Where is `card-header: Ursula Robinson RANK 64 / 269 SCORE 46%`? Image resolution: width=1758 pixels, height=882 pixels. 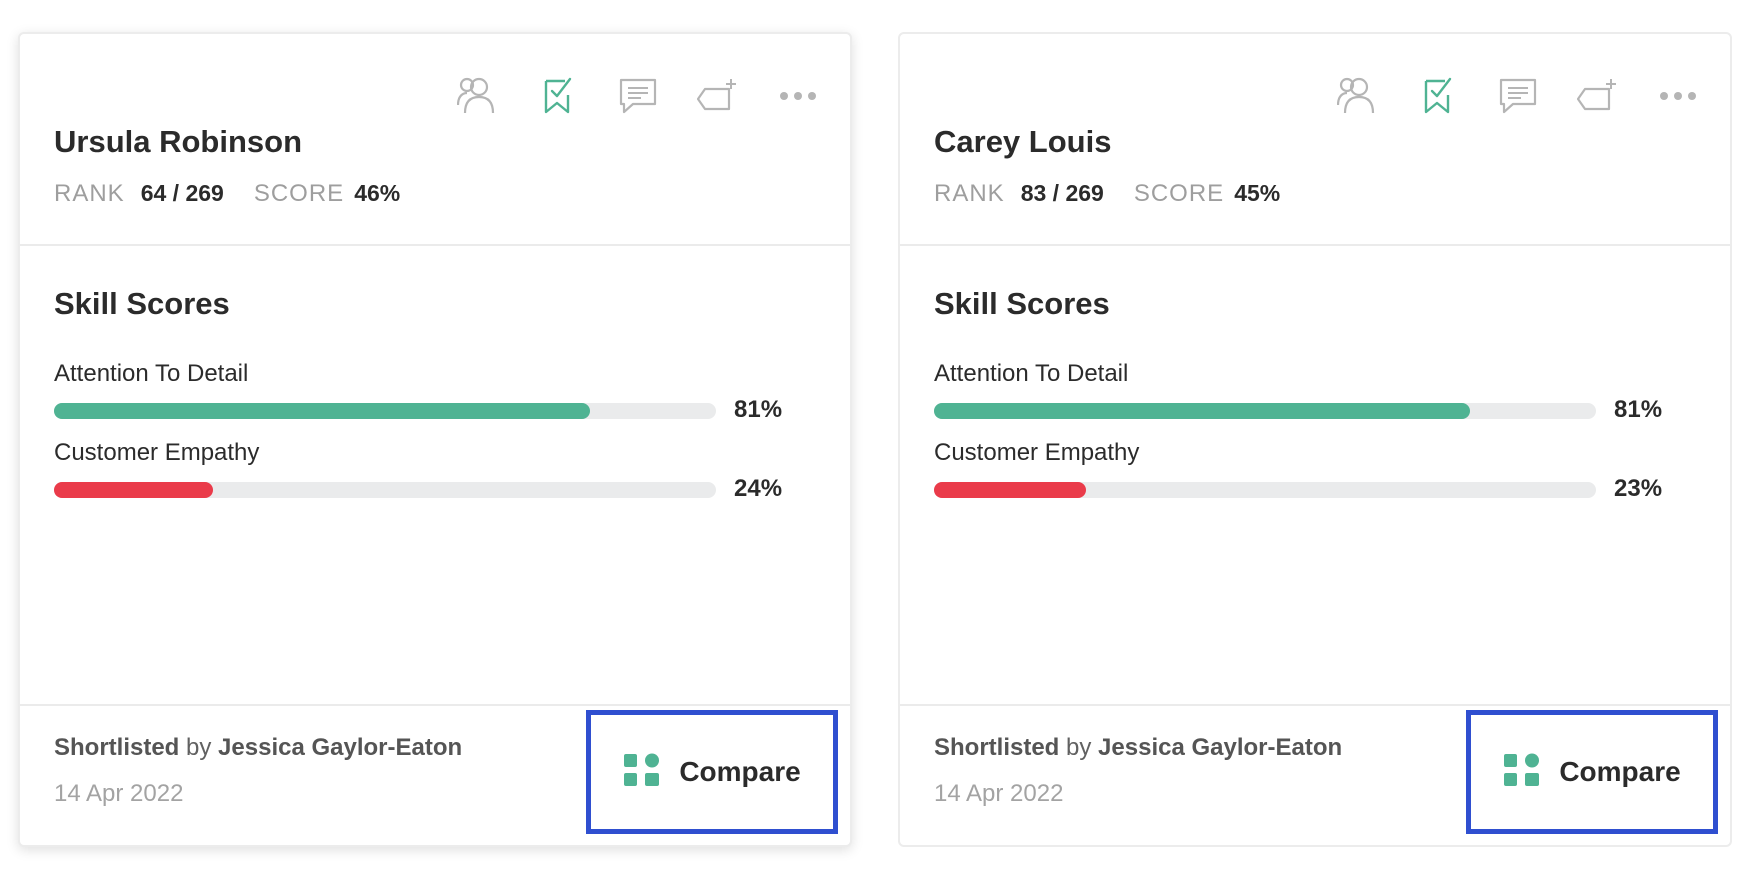
card-header: Ursula Robinson RANK 64 / 269 SCORE 46% is located at coordinates (435, 140).